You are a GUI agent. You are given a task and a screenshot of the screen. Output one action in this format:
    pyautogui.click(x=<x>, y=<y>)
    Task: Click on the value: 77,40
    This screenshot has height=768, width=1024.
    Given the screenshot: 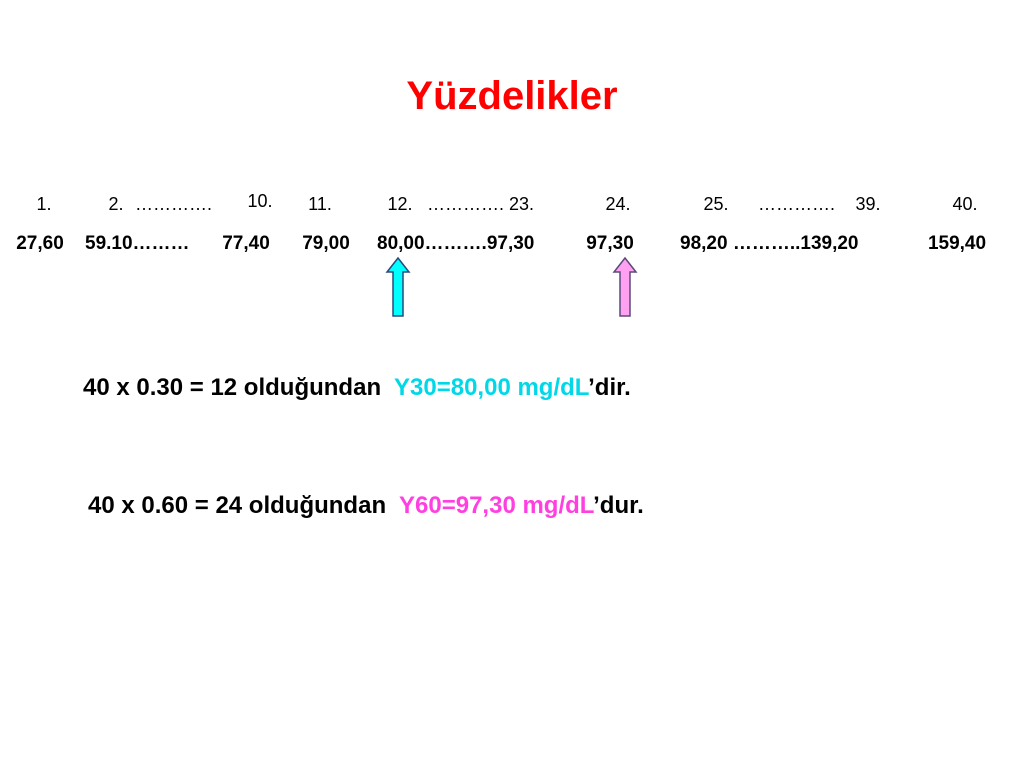 What is the action you would take?
    pyautogui.click(x=246, y=243)
    